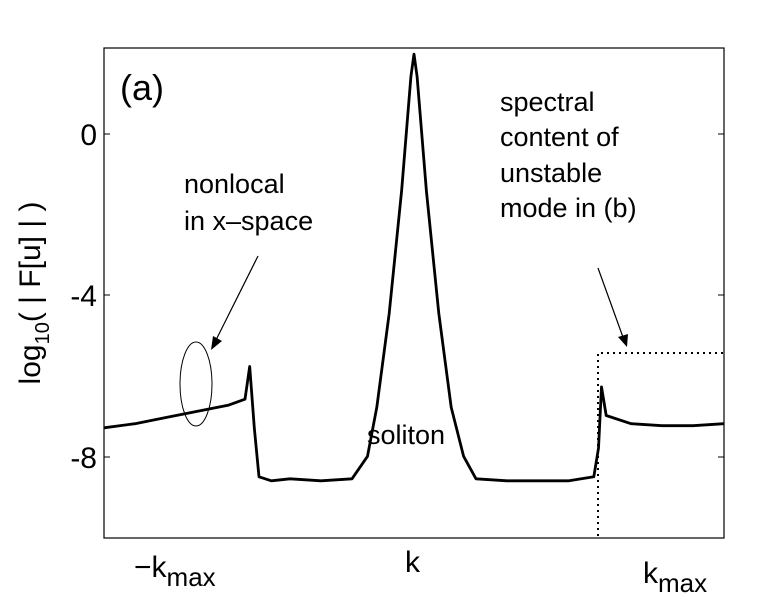 Image resolution: width=761 pixels, height=606 pixels. Describe the element at coordinates (660, 444) in the screenshot. I see `unstable-region-box` at that location.